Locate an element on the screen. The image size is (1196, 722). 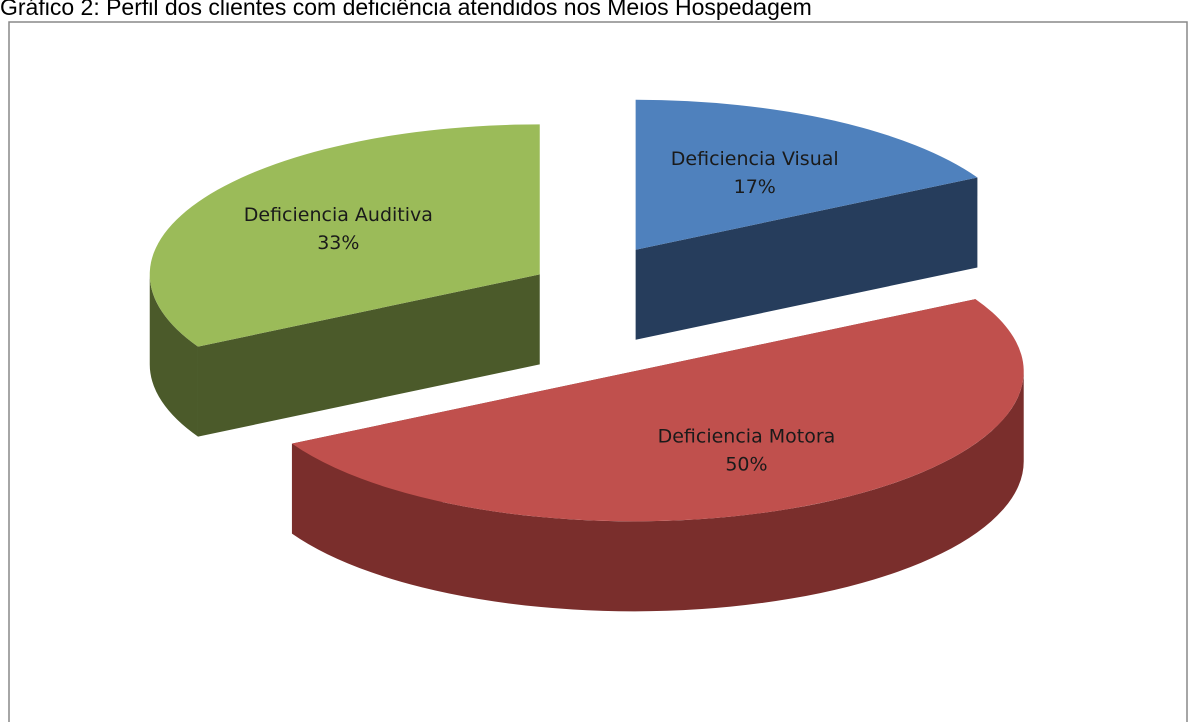
slice-label: Deficiencia Visual is located at coordinates (755, 159).